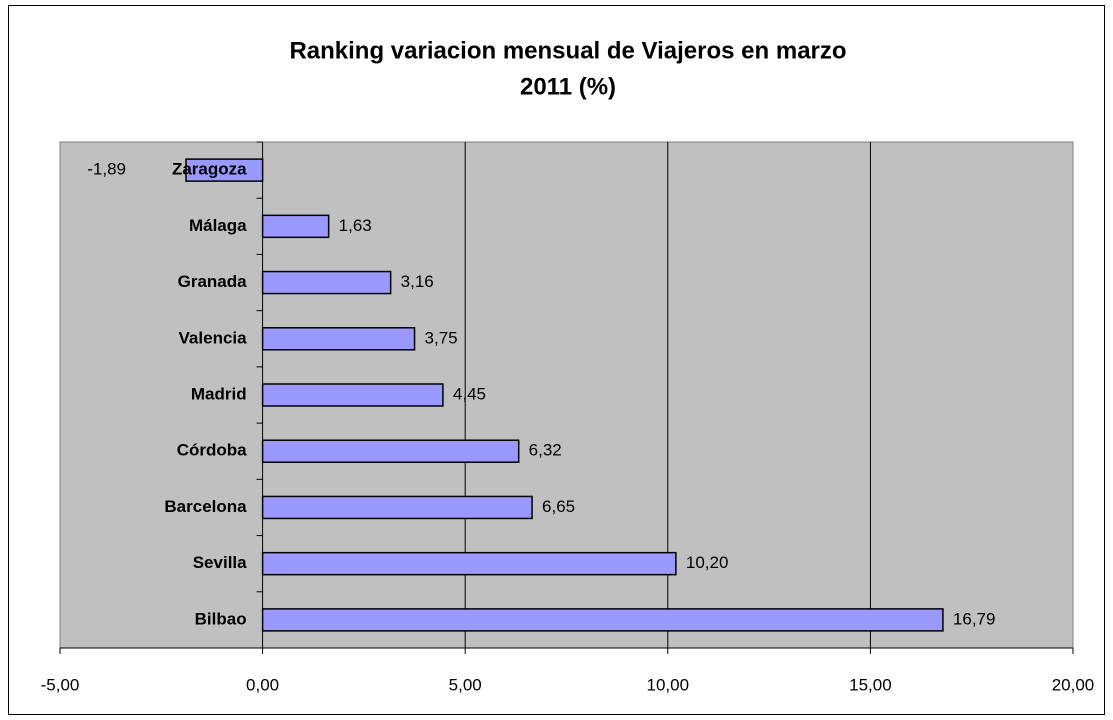  Describe the element at coordinates (106, 169) in the screenshot. I see `data-label: -1,89` at that location.